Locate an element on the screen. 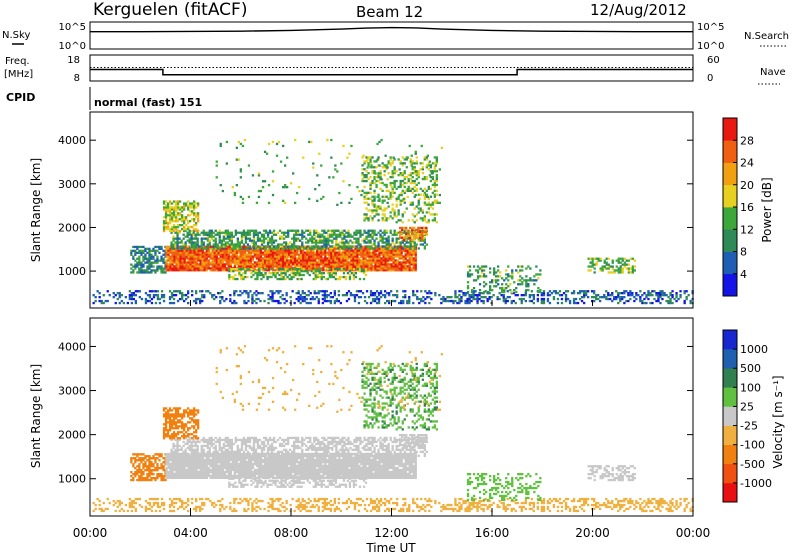 This screenshot has height=554, width=800. freq-tick-bottom: 8 is located at coordinates (77, 78).